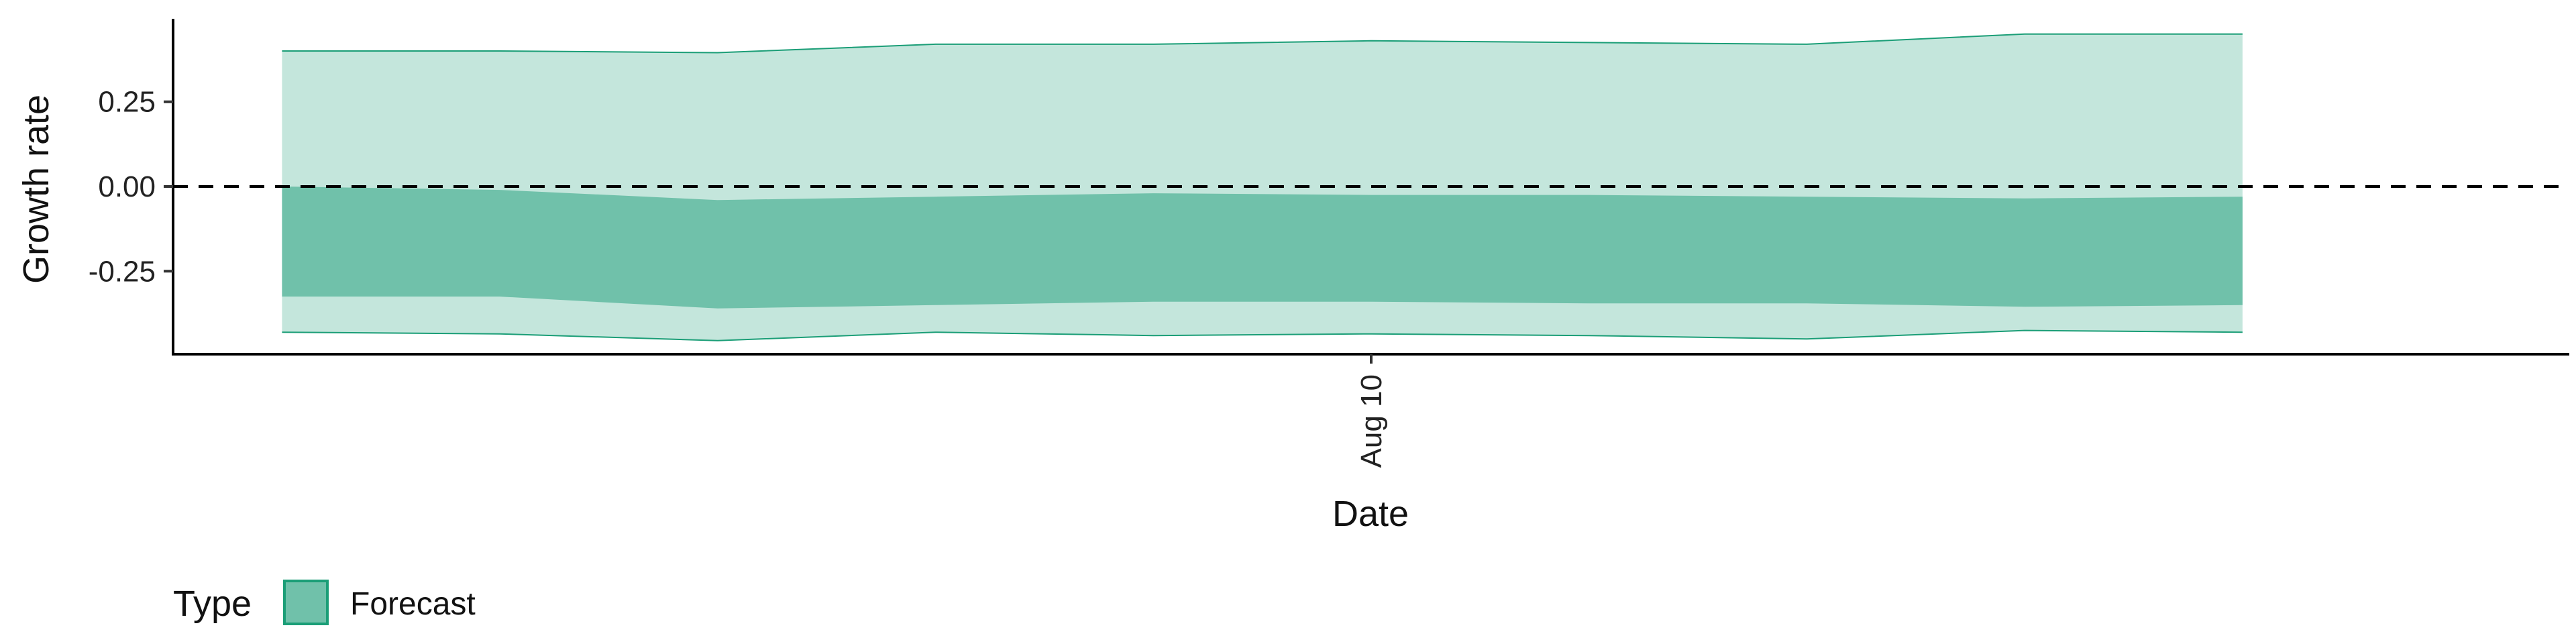 This screenshot has width=2576, height=644. I want to click on y-tick-label: 0.25, so click(127, 102).